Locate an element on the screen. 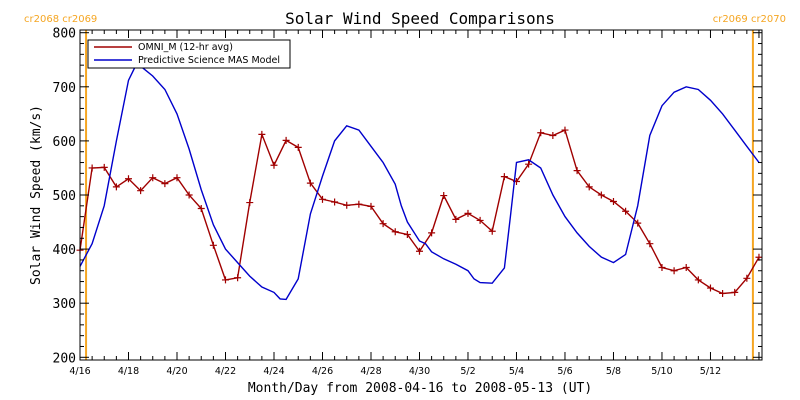 This screenshot has height=400, width=800. y-tick-label: 300 is located at coordinates (64, 304).